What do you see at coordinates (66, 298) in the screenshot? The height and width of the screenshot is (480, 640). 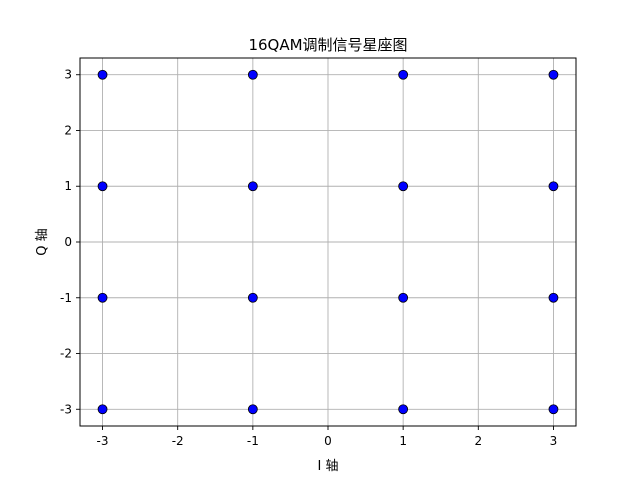 I see `y-tick-label: -1` at bounding box center [66, 298].